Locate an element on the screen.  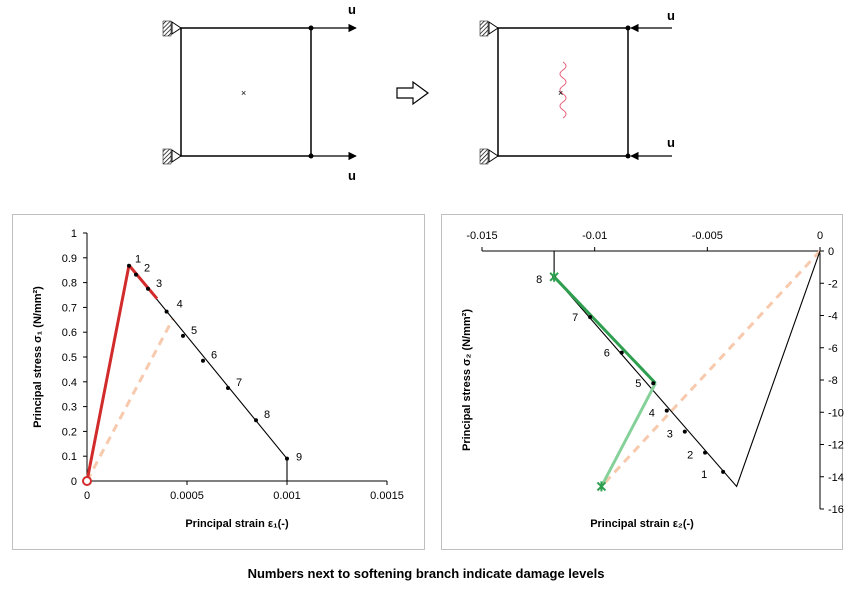
transition-arrow-icon is located at coordinates (413, 93).